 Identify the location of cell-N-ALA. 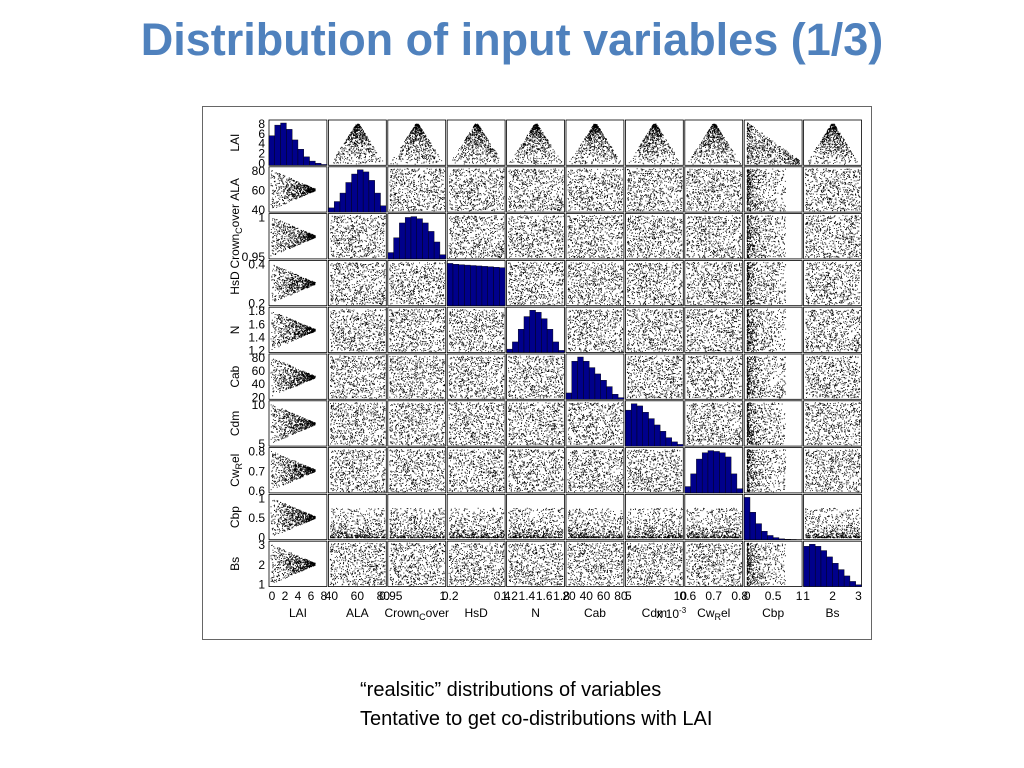
(357, 329).